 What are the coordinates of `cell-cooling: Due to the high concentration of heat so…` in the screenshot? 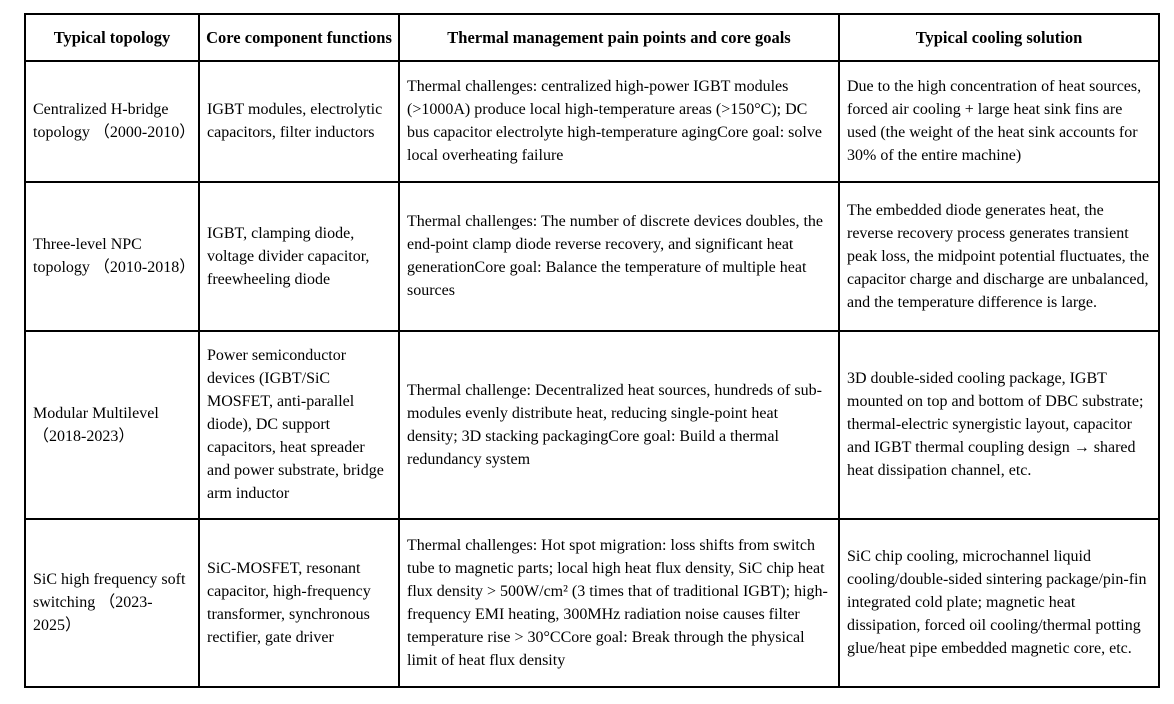 It's located at (999, 121).